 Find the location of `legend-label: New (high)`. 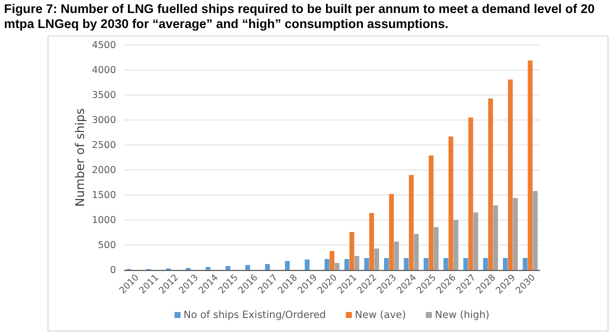

legend-label: New (high) is located at coordinates (462, 315).